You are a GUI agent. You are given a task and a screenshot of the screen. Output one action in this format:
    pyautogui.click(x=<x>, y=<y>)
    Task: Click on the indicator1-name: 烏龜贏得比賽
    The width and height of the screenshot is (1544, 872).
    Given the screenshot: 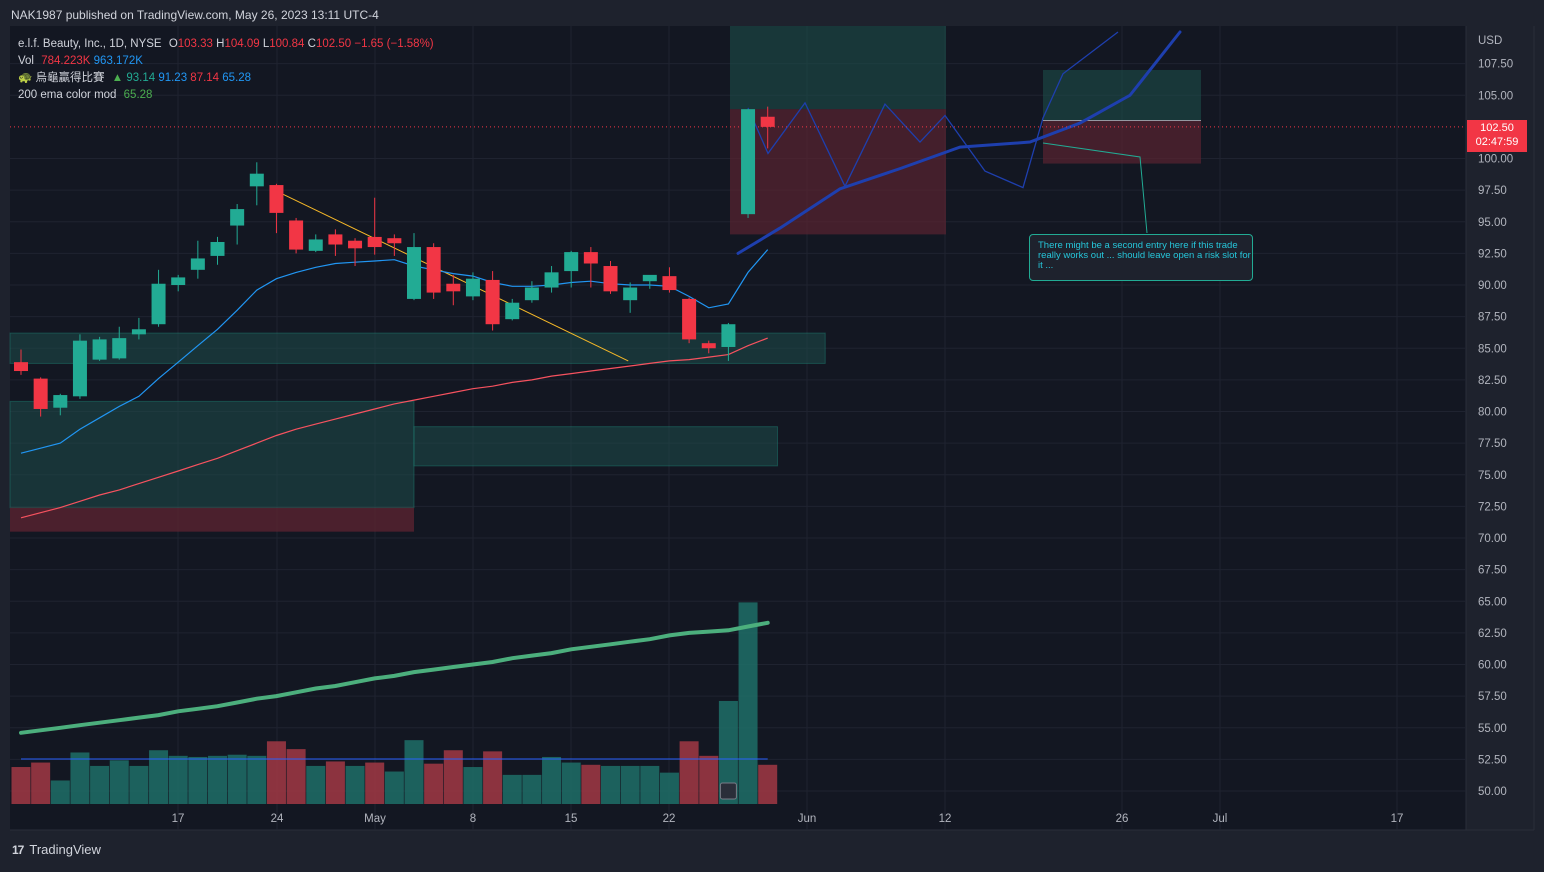 What is the action you would take?
    pyautogui.click(x=70, y=78)
    